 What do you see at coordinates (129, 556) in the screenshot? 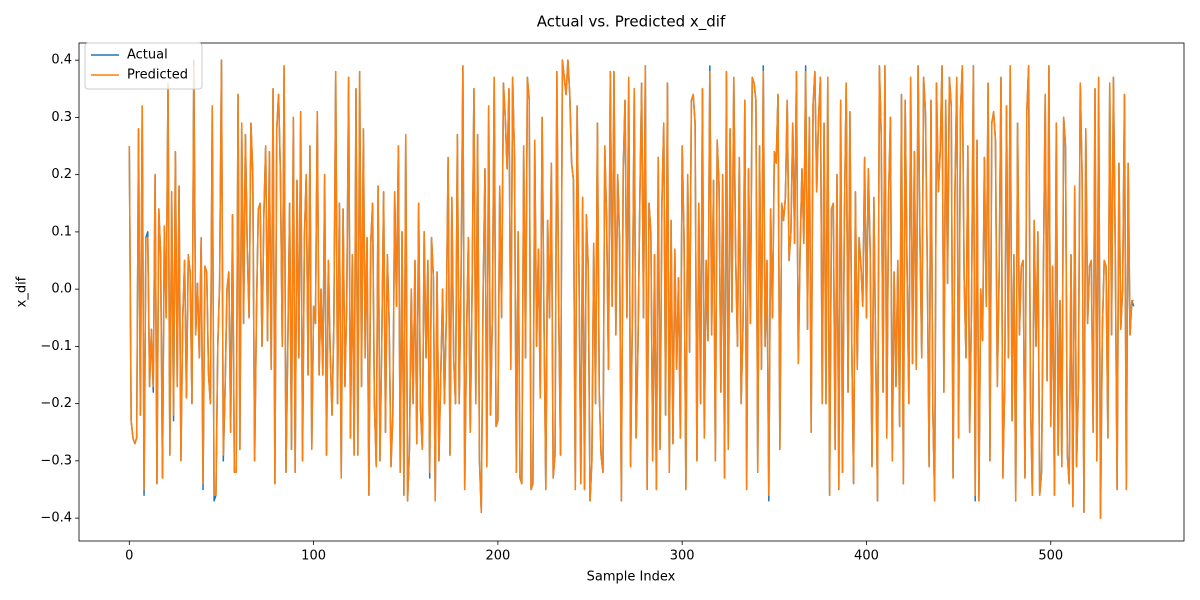
I see `x-tick-label: 0` at bounding box center [129, 556].